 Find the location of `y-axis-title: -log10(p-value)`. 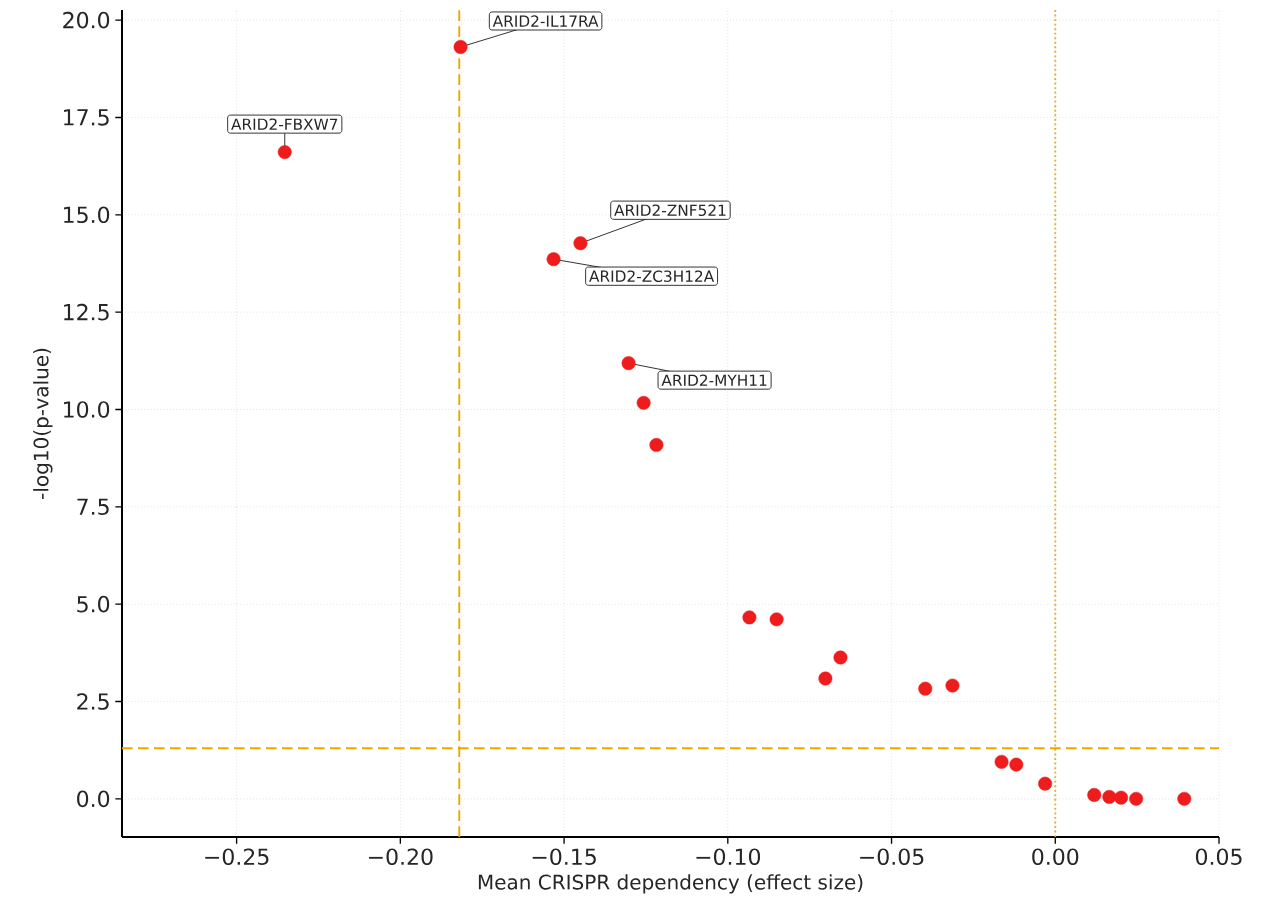

y-axis-title: -log10(p-value) is located at coordinates (43, 423).